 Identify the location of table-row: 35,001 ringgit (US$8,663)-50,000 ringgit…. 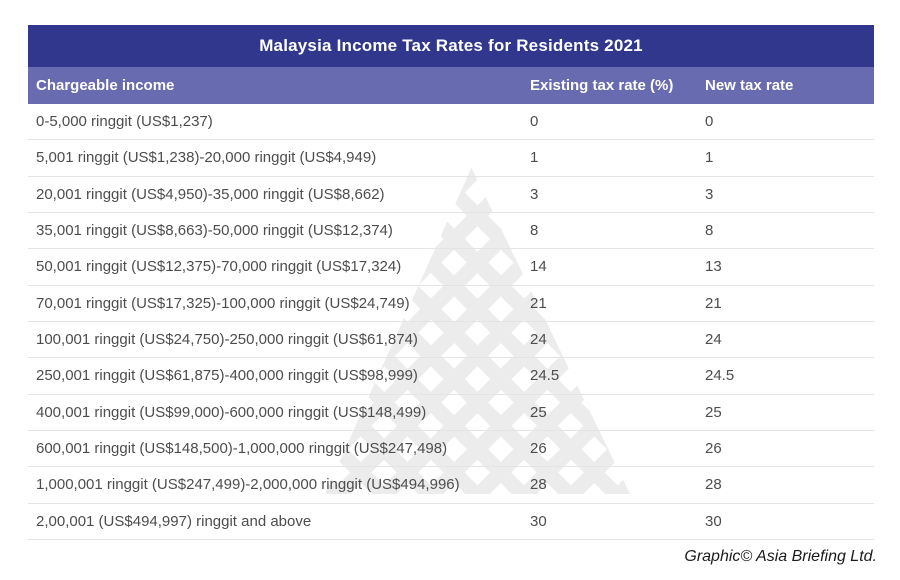
(451, 231).